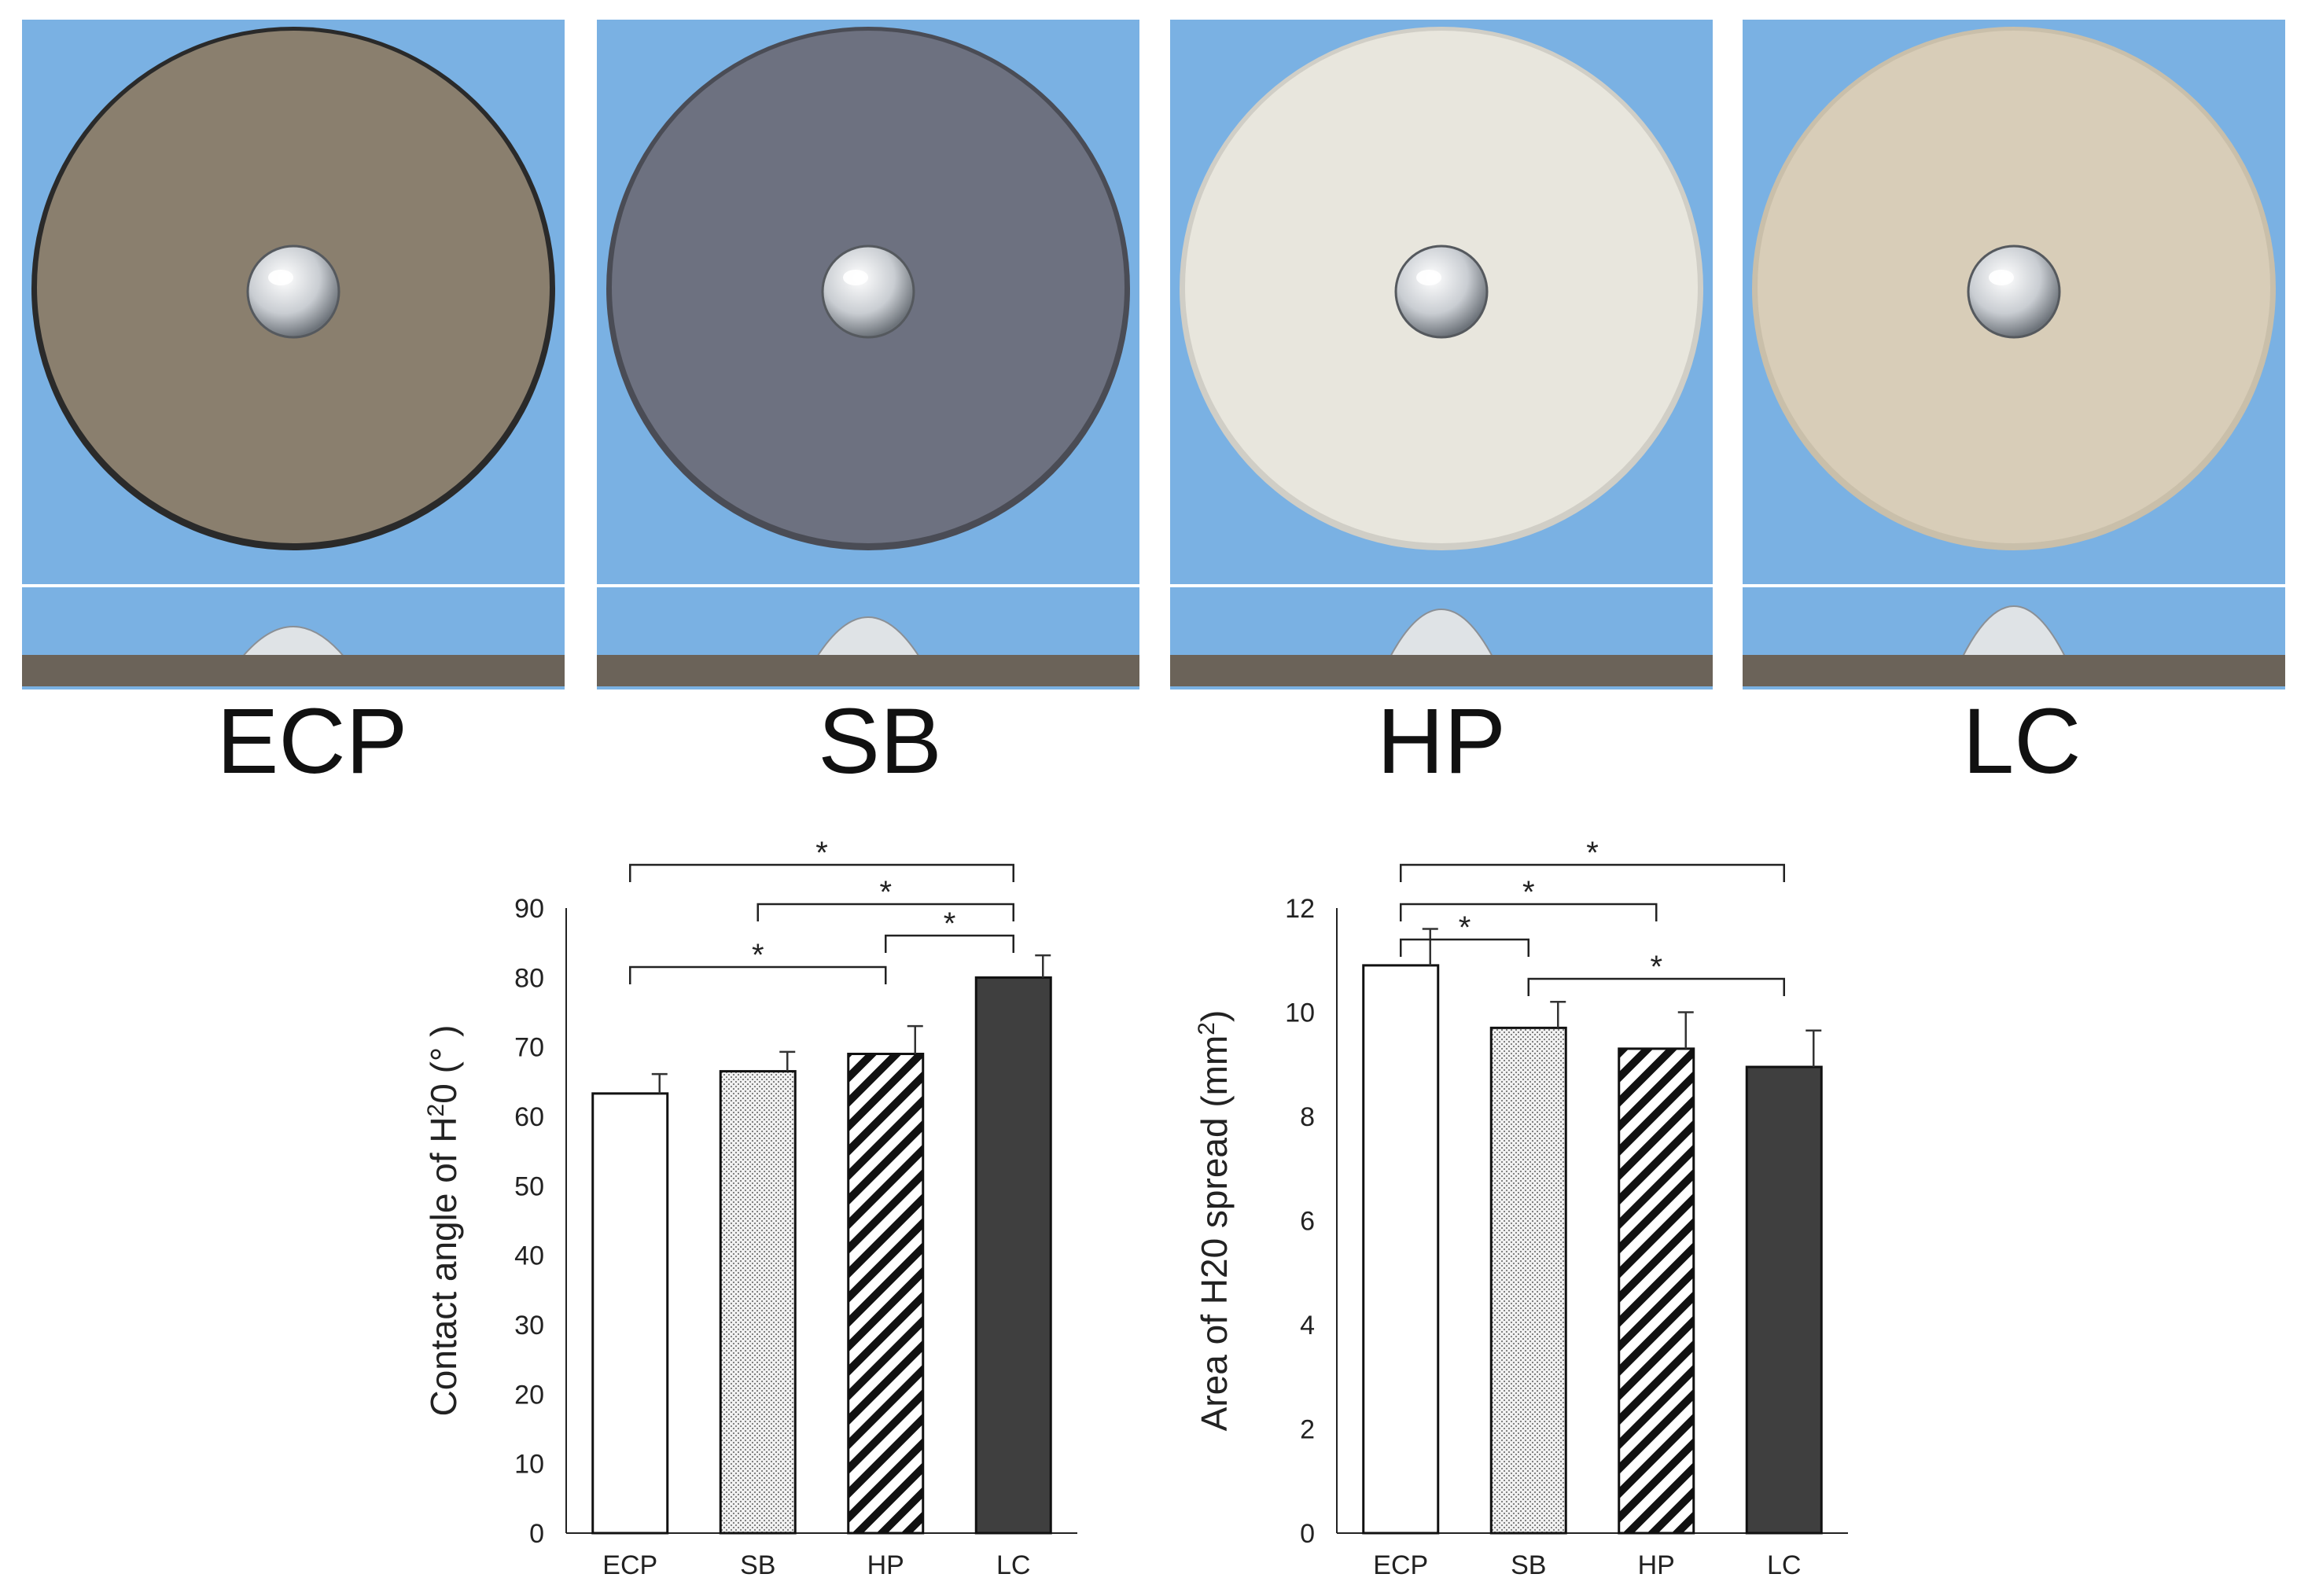  I want to click on y-tick-label: 2, so click(1307, 1430).